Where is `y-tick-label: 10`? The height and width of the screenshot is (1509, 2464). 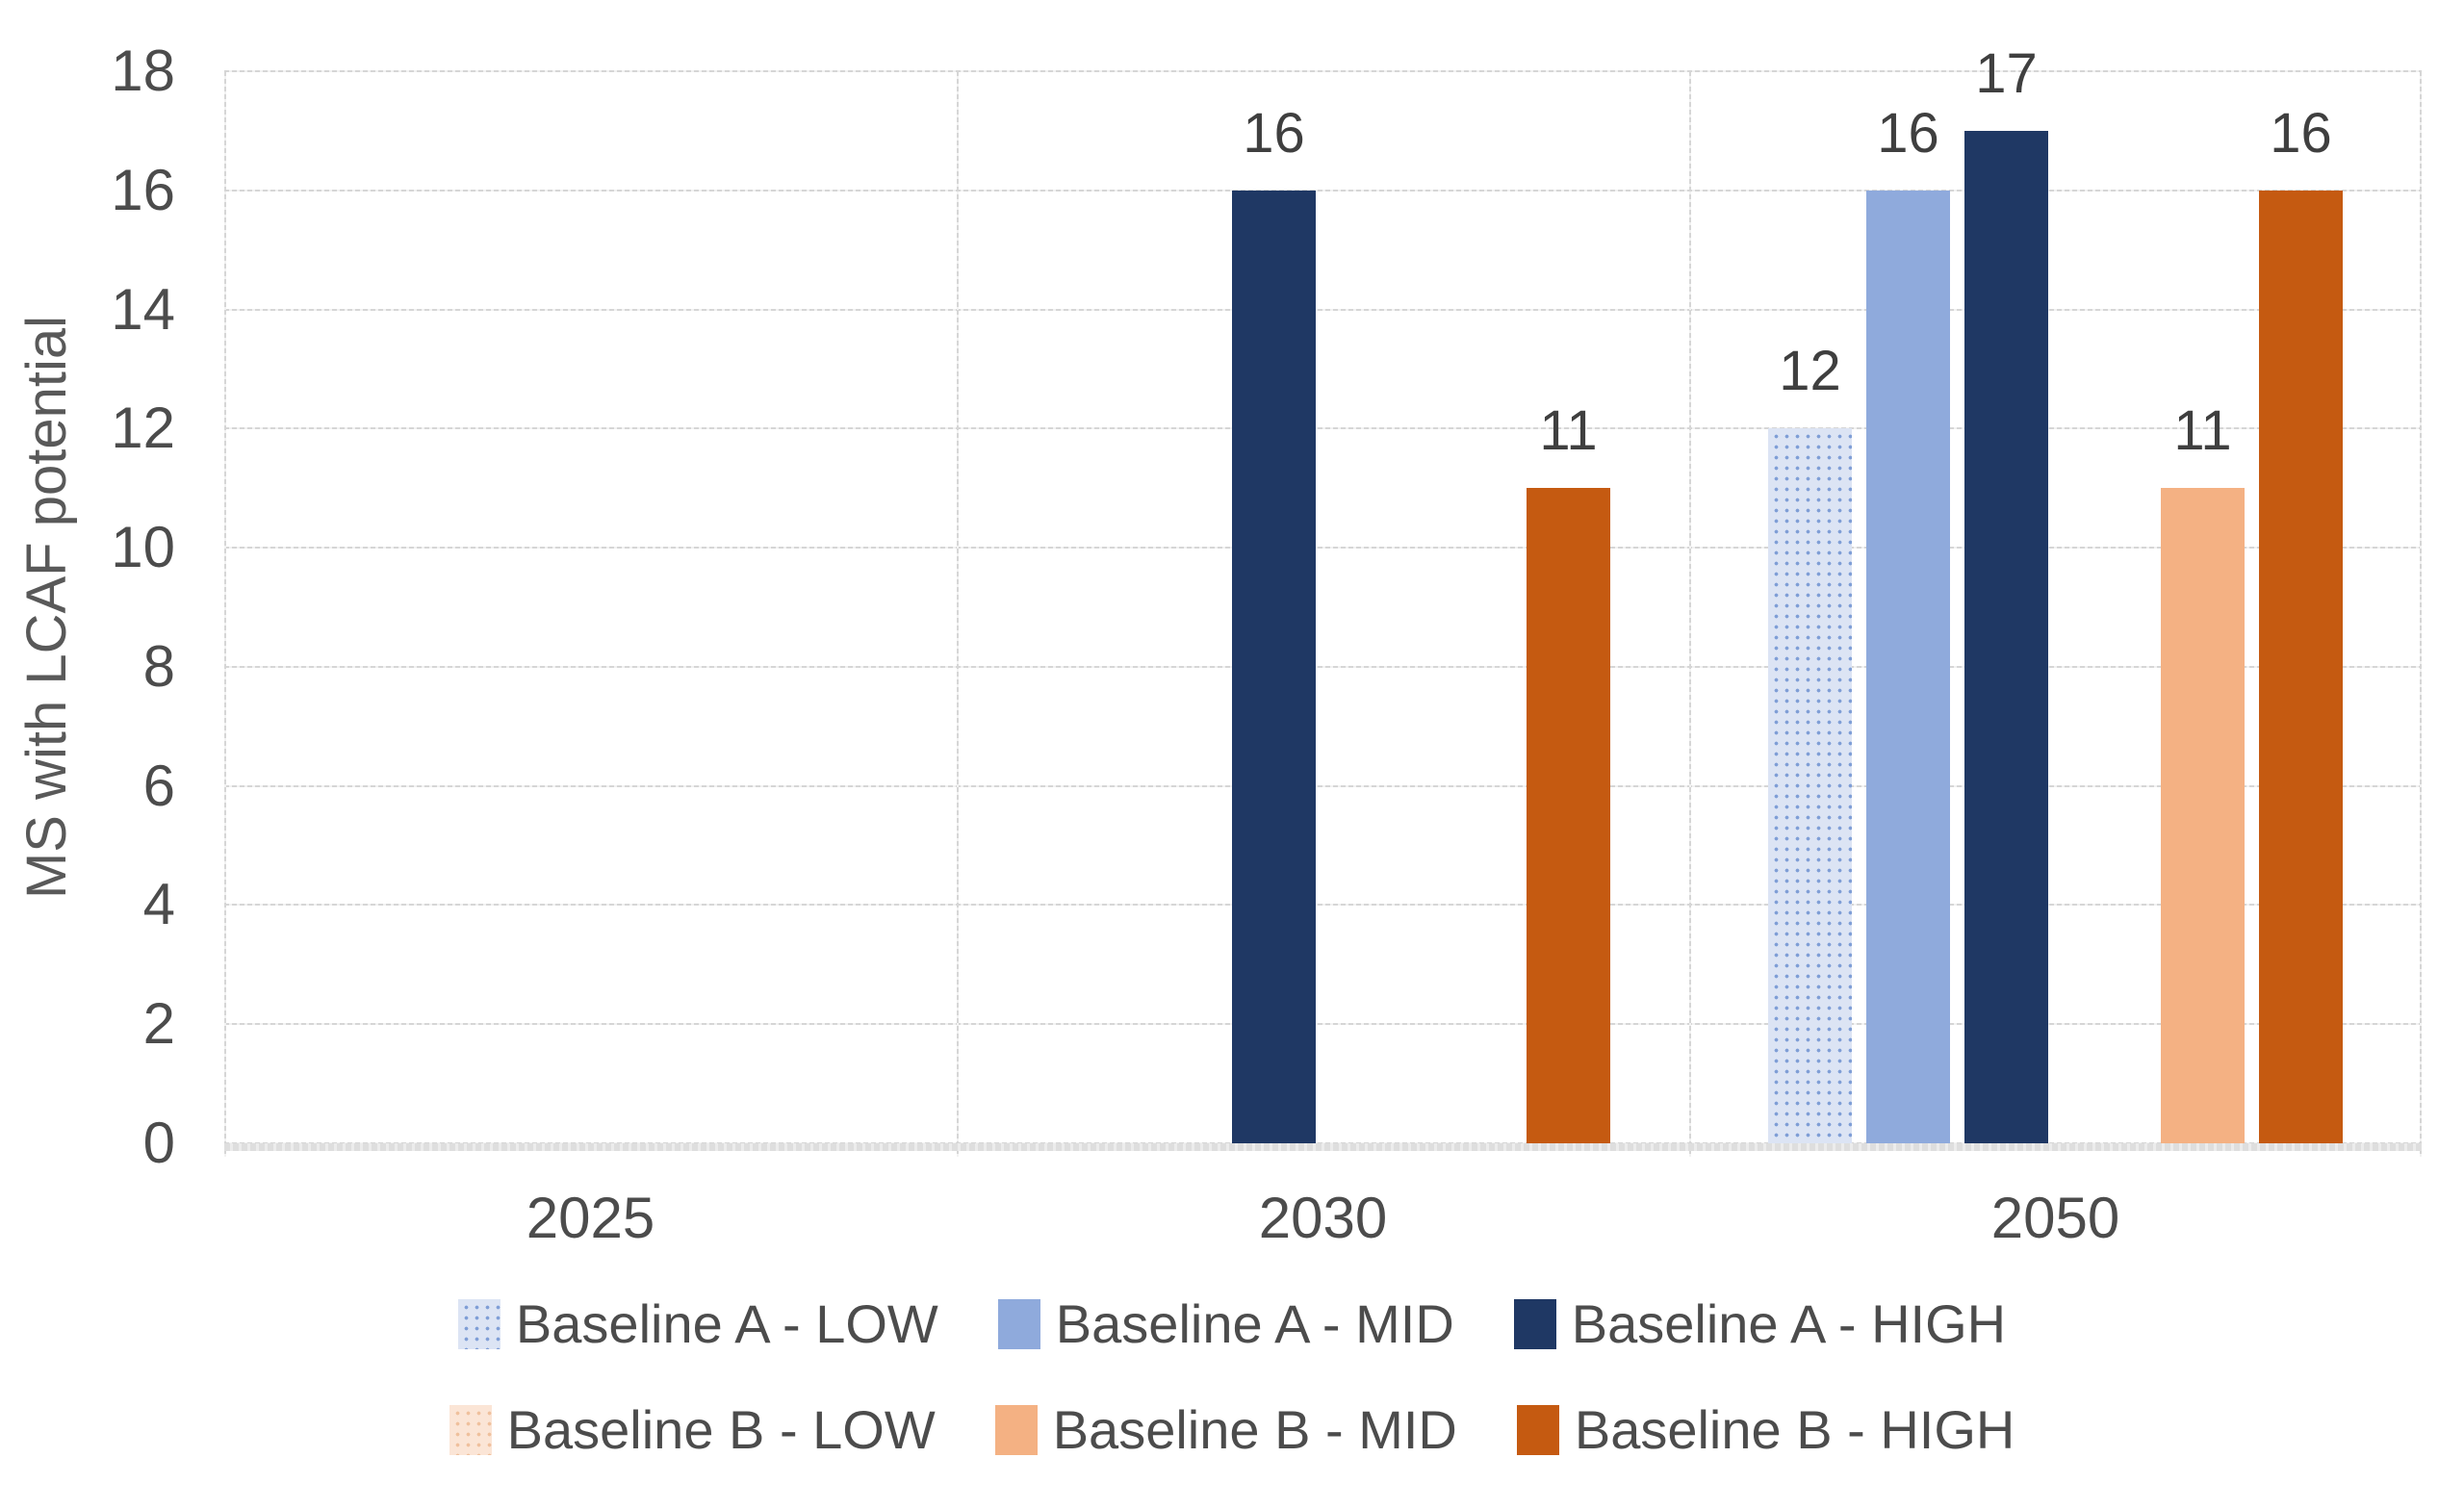
y-tick-label: 10 is located at coordinates (143, 547).